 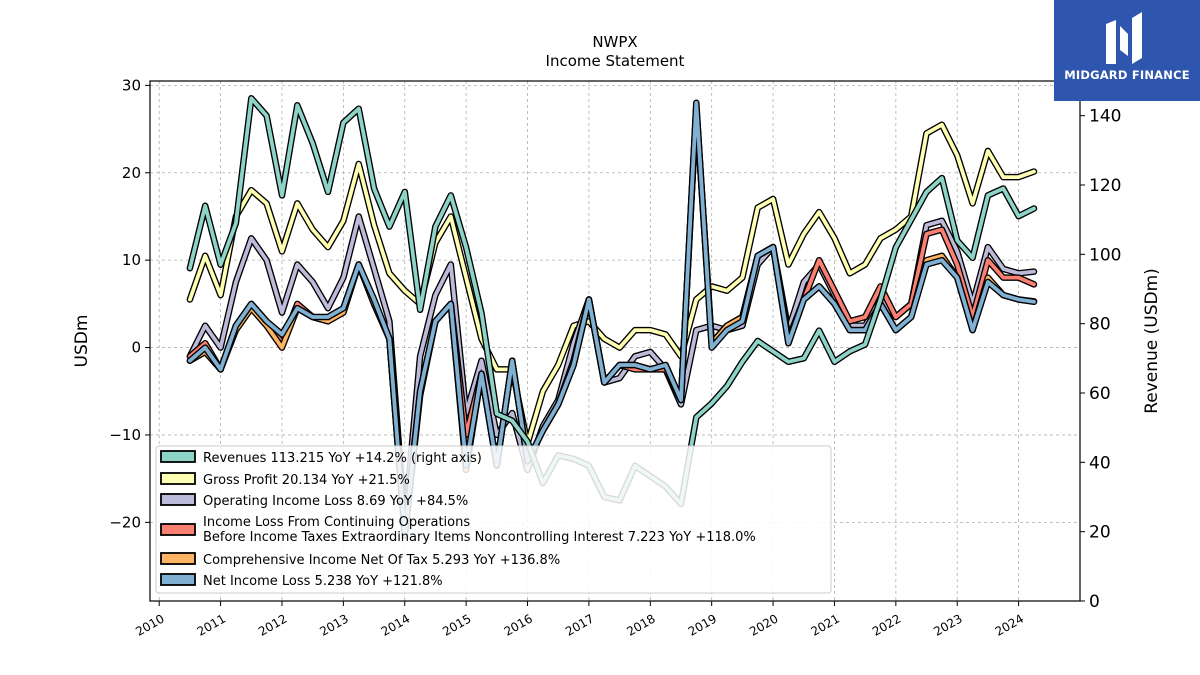 I want to click on x-tick-label: 2019, so click(x=702, y=624).